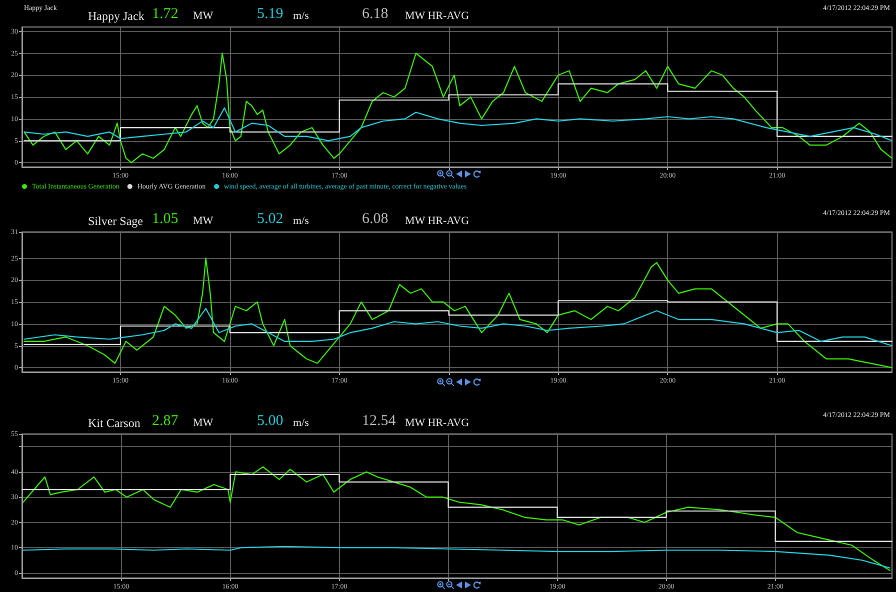  I want to click on chart-title: Kit Carson, so click(114, 423).